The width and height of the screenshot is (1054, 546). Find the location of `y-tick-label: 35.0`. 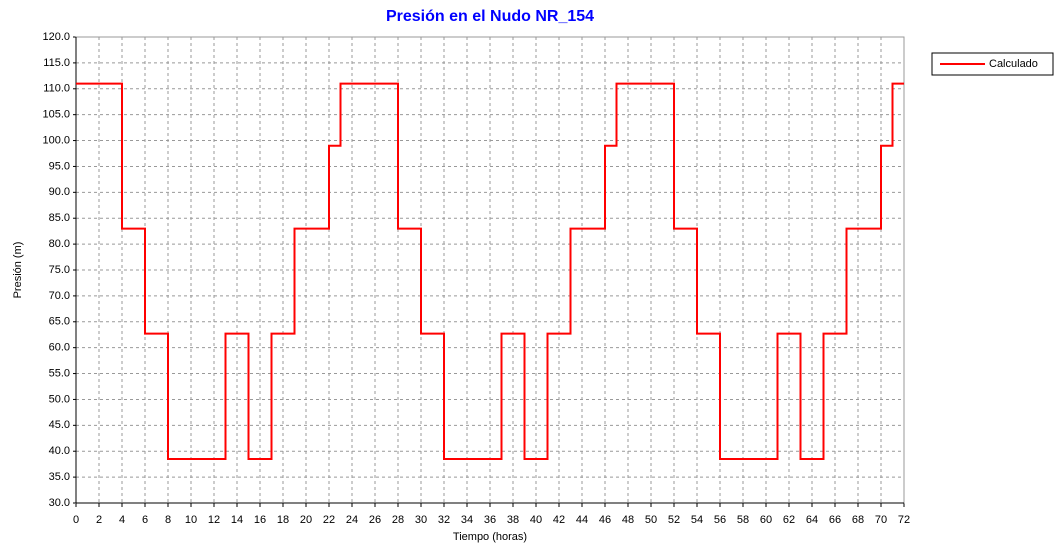

y-tick-label: 35.0 is located at coordinates (59, 477).